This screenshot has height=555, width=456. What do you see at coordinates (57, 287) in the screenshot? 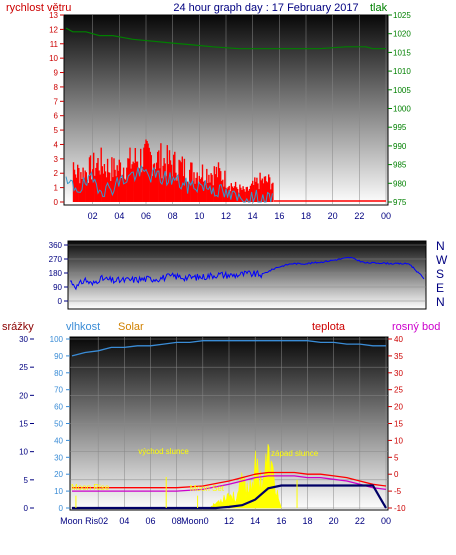
I see `y-tick-label: 90` at bounding box center [57, 287].